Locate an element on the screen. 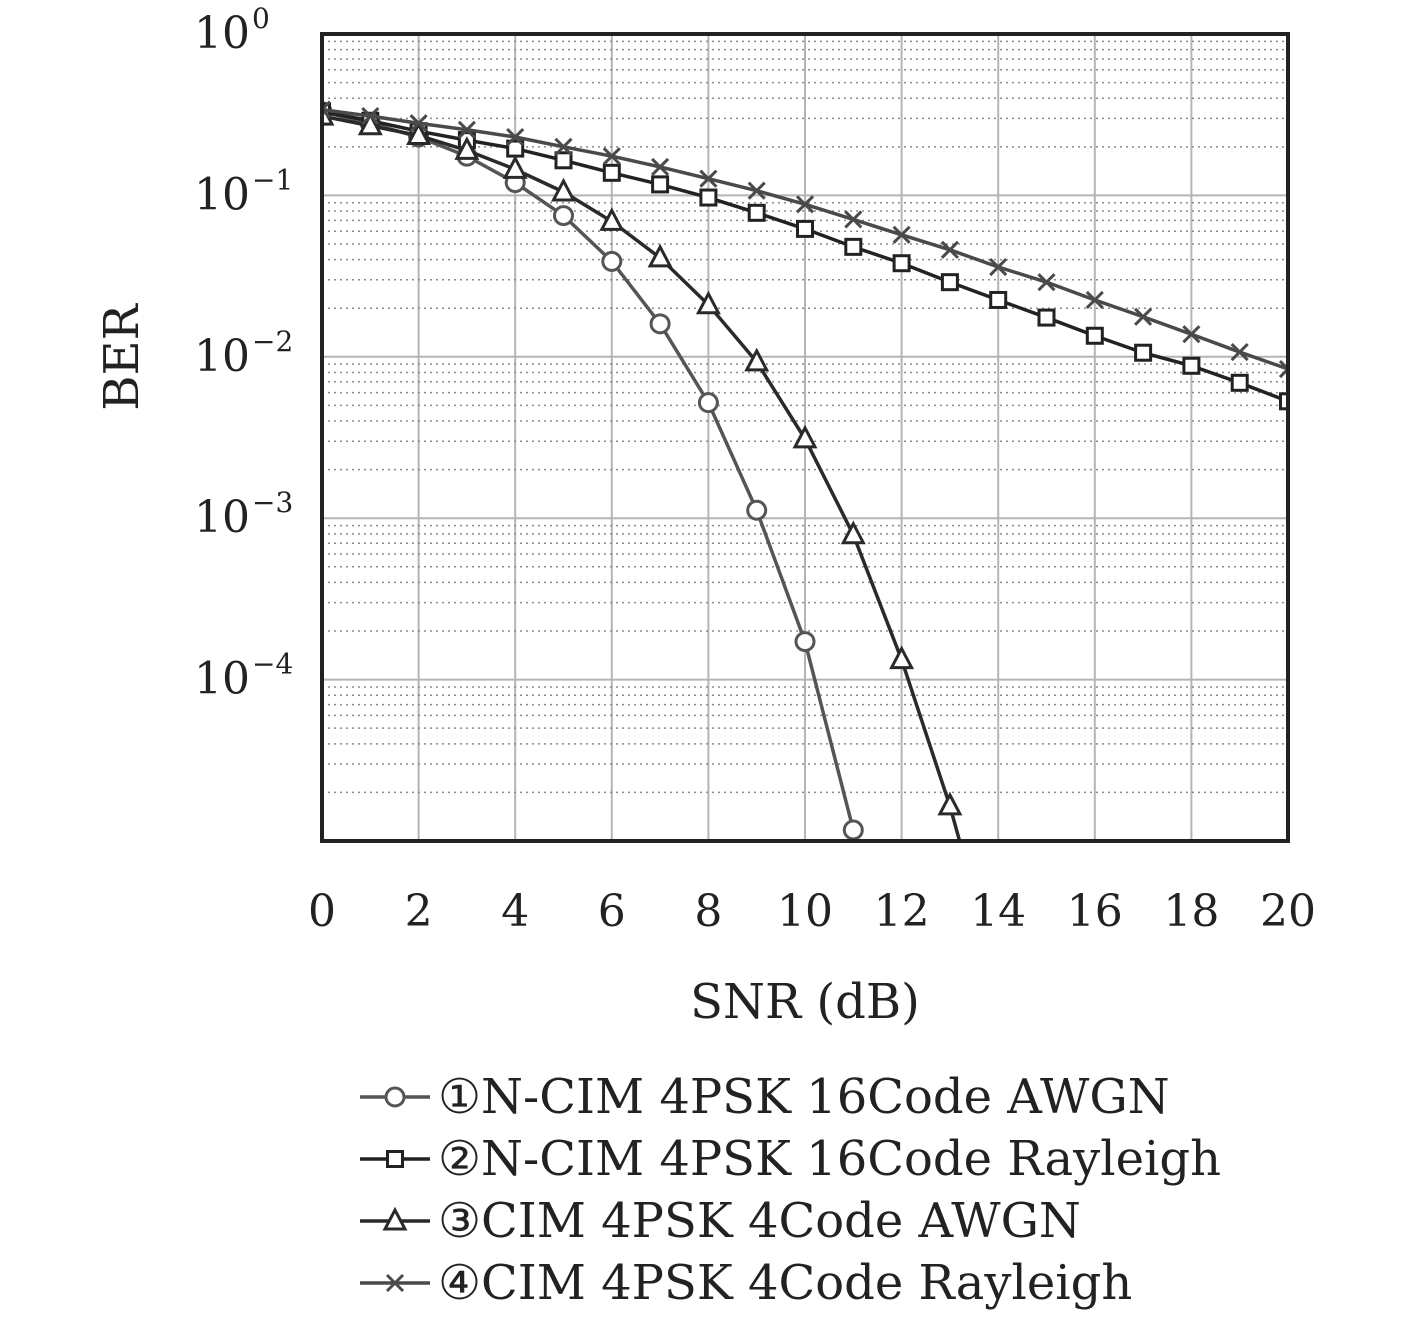  legend-item: ④CIM 4PSK 4Code Rayleigh is located at coordinates (746, 1283).